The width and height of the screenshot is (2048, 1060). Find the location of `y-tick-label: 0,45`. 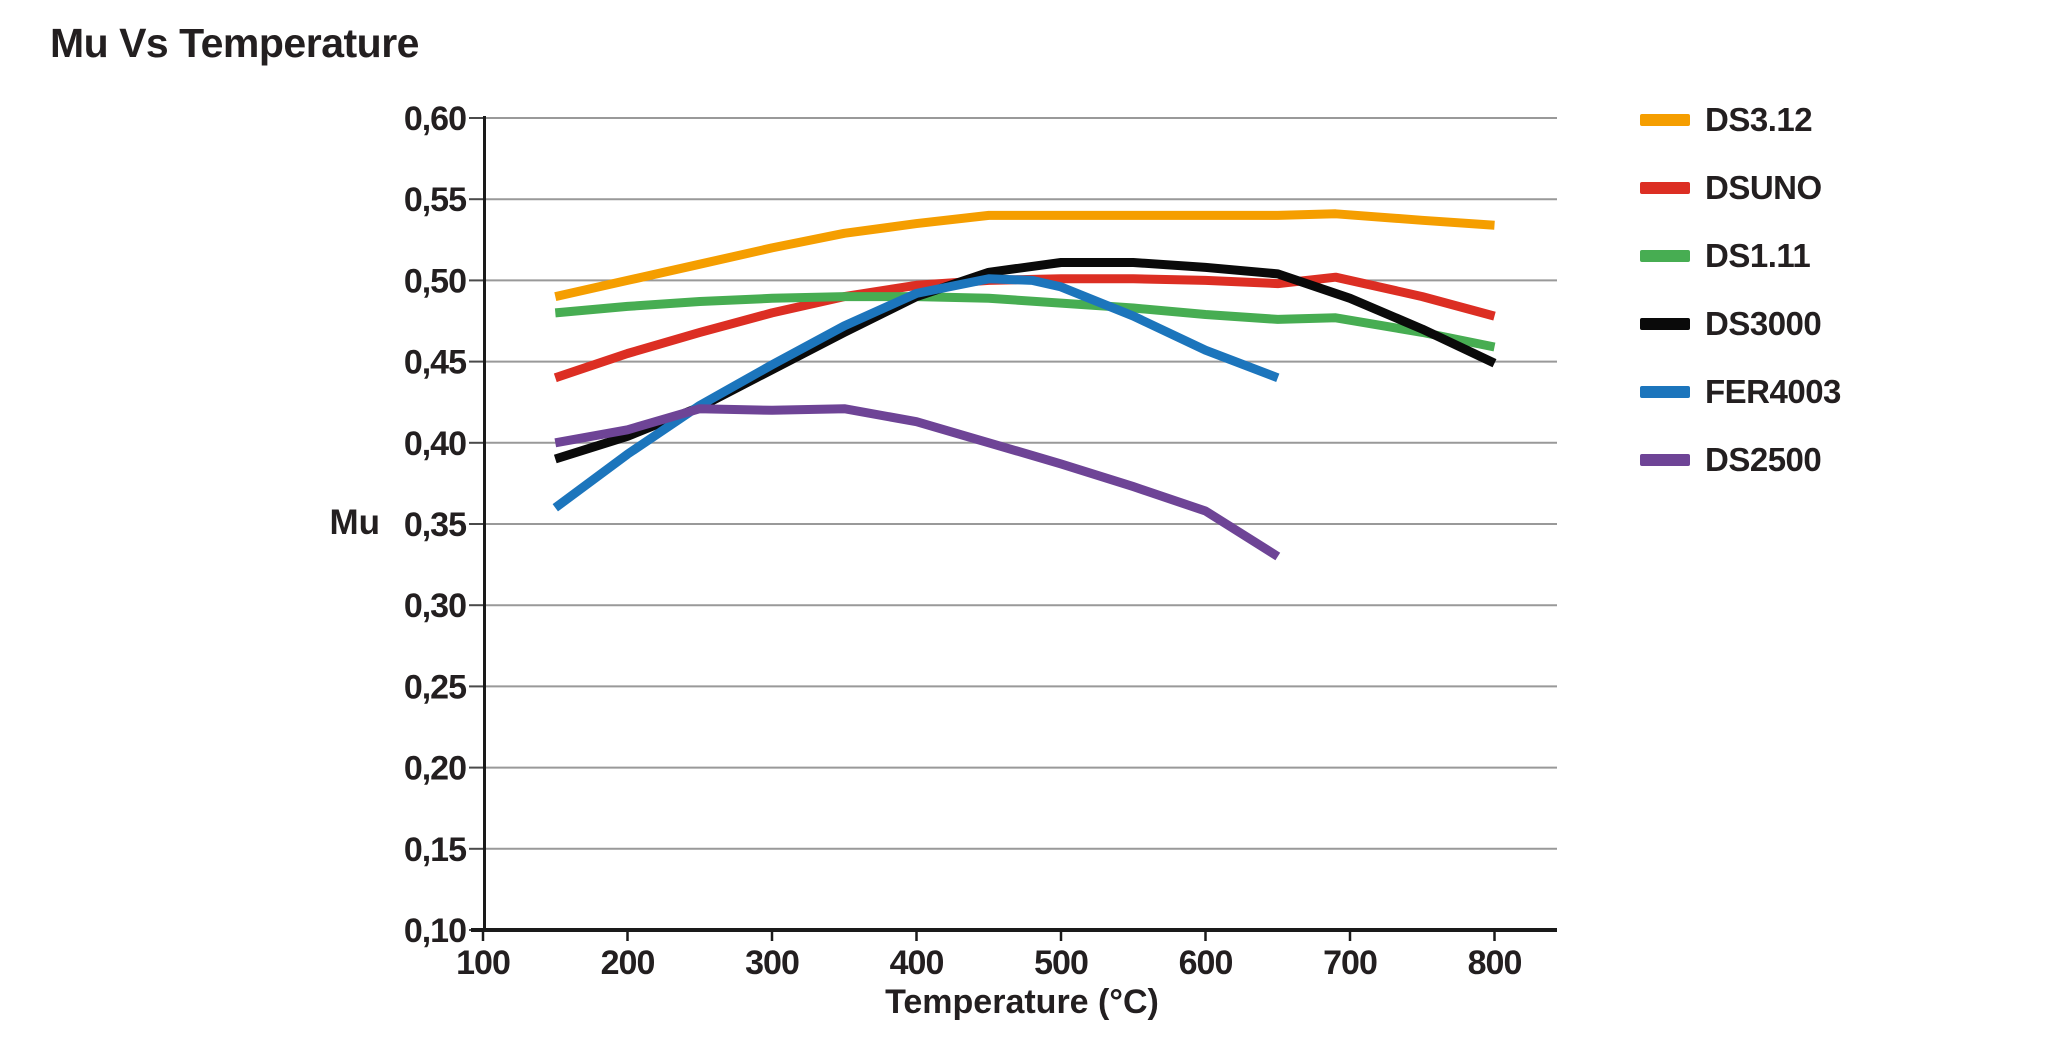

y-tick-label: 0,45 is located at coordinates (435, 363).